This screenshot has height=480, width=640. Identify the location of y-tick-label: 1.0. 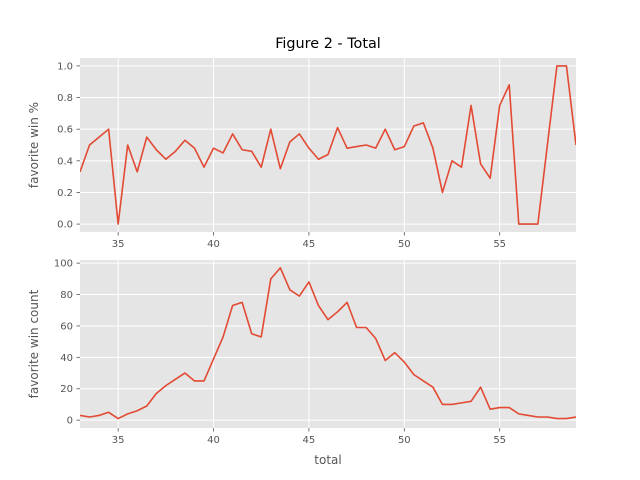
(65, 66).